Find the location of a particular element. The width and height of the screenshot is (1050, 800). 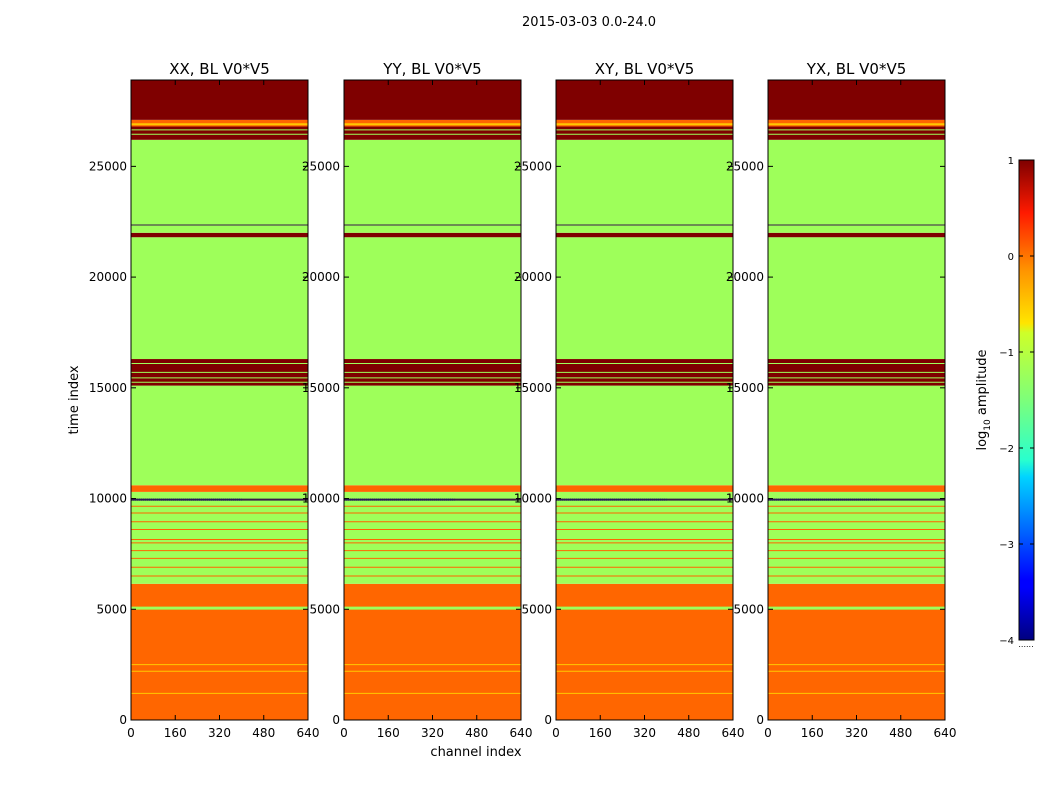

colorbar-tick-label: −2 is located at coordinates (1006, 449).